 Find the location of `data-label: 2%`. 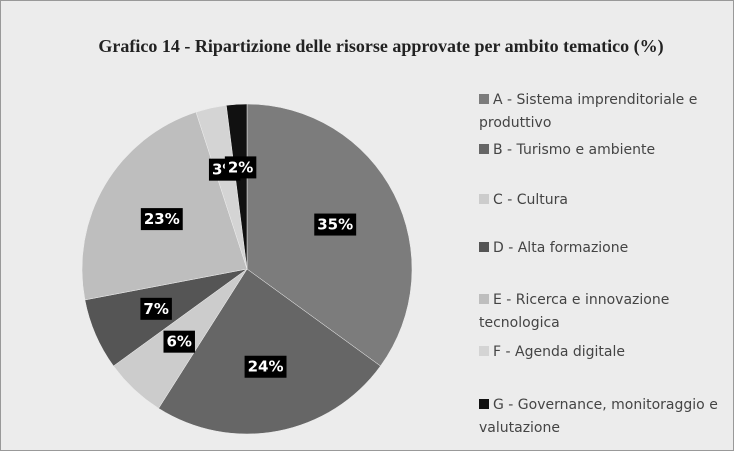

data-label: 2% is located at coordinates (240, 167).